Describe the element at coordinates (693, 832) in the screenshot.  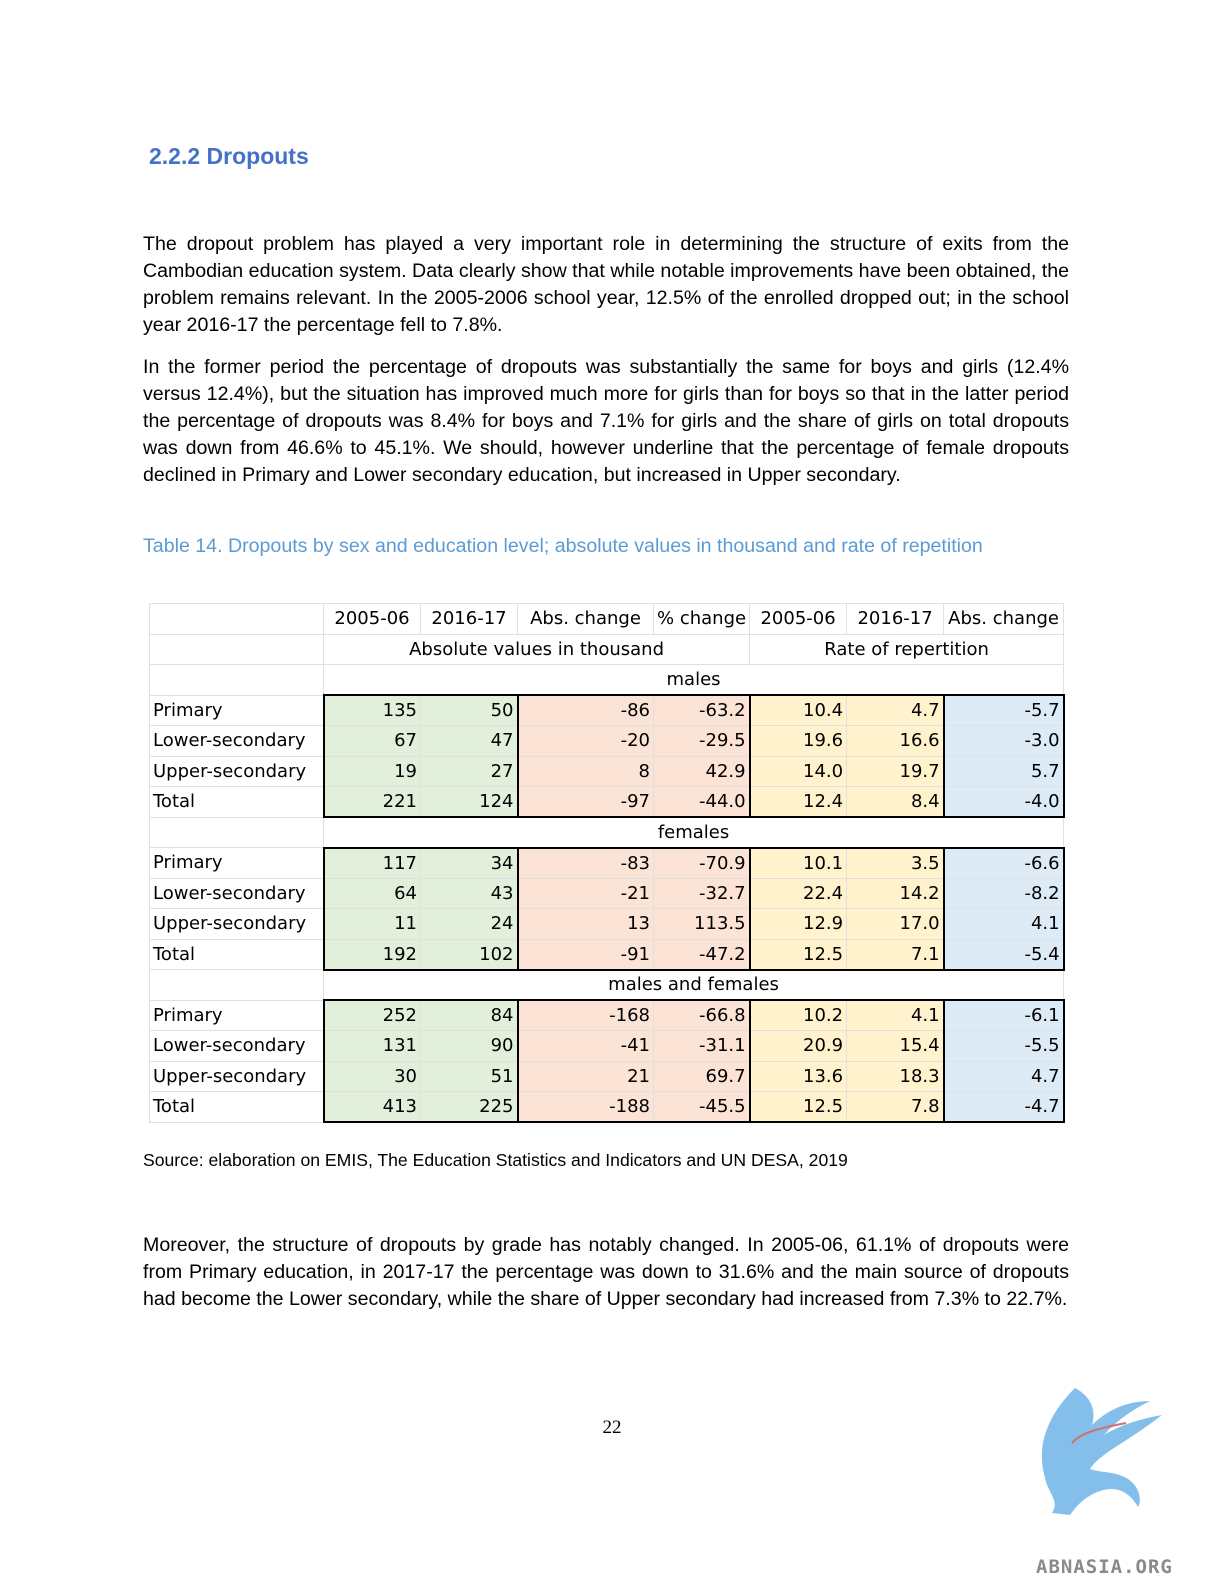
I see `section-title: females` at that location.